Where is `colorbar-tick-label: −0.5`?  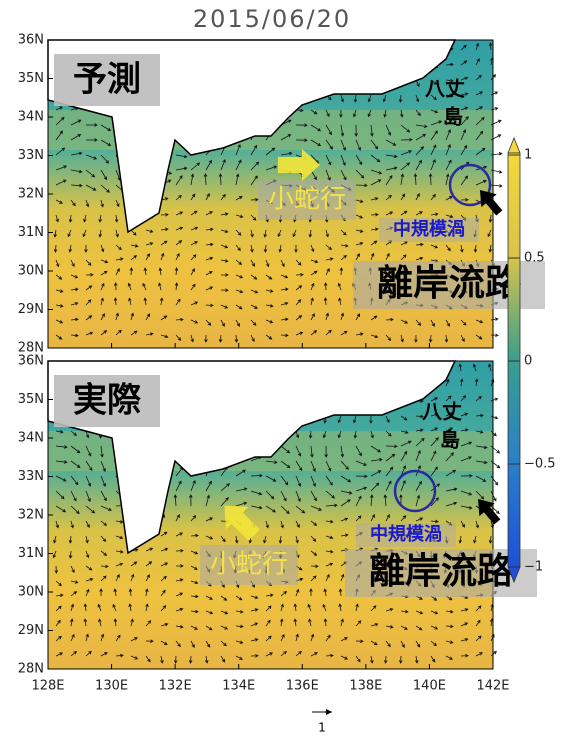 colorbar-tick-label: −0.5 is located at coordinates (540, 464).